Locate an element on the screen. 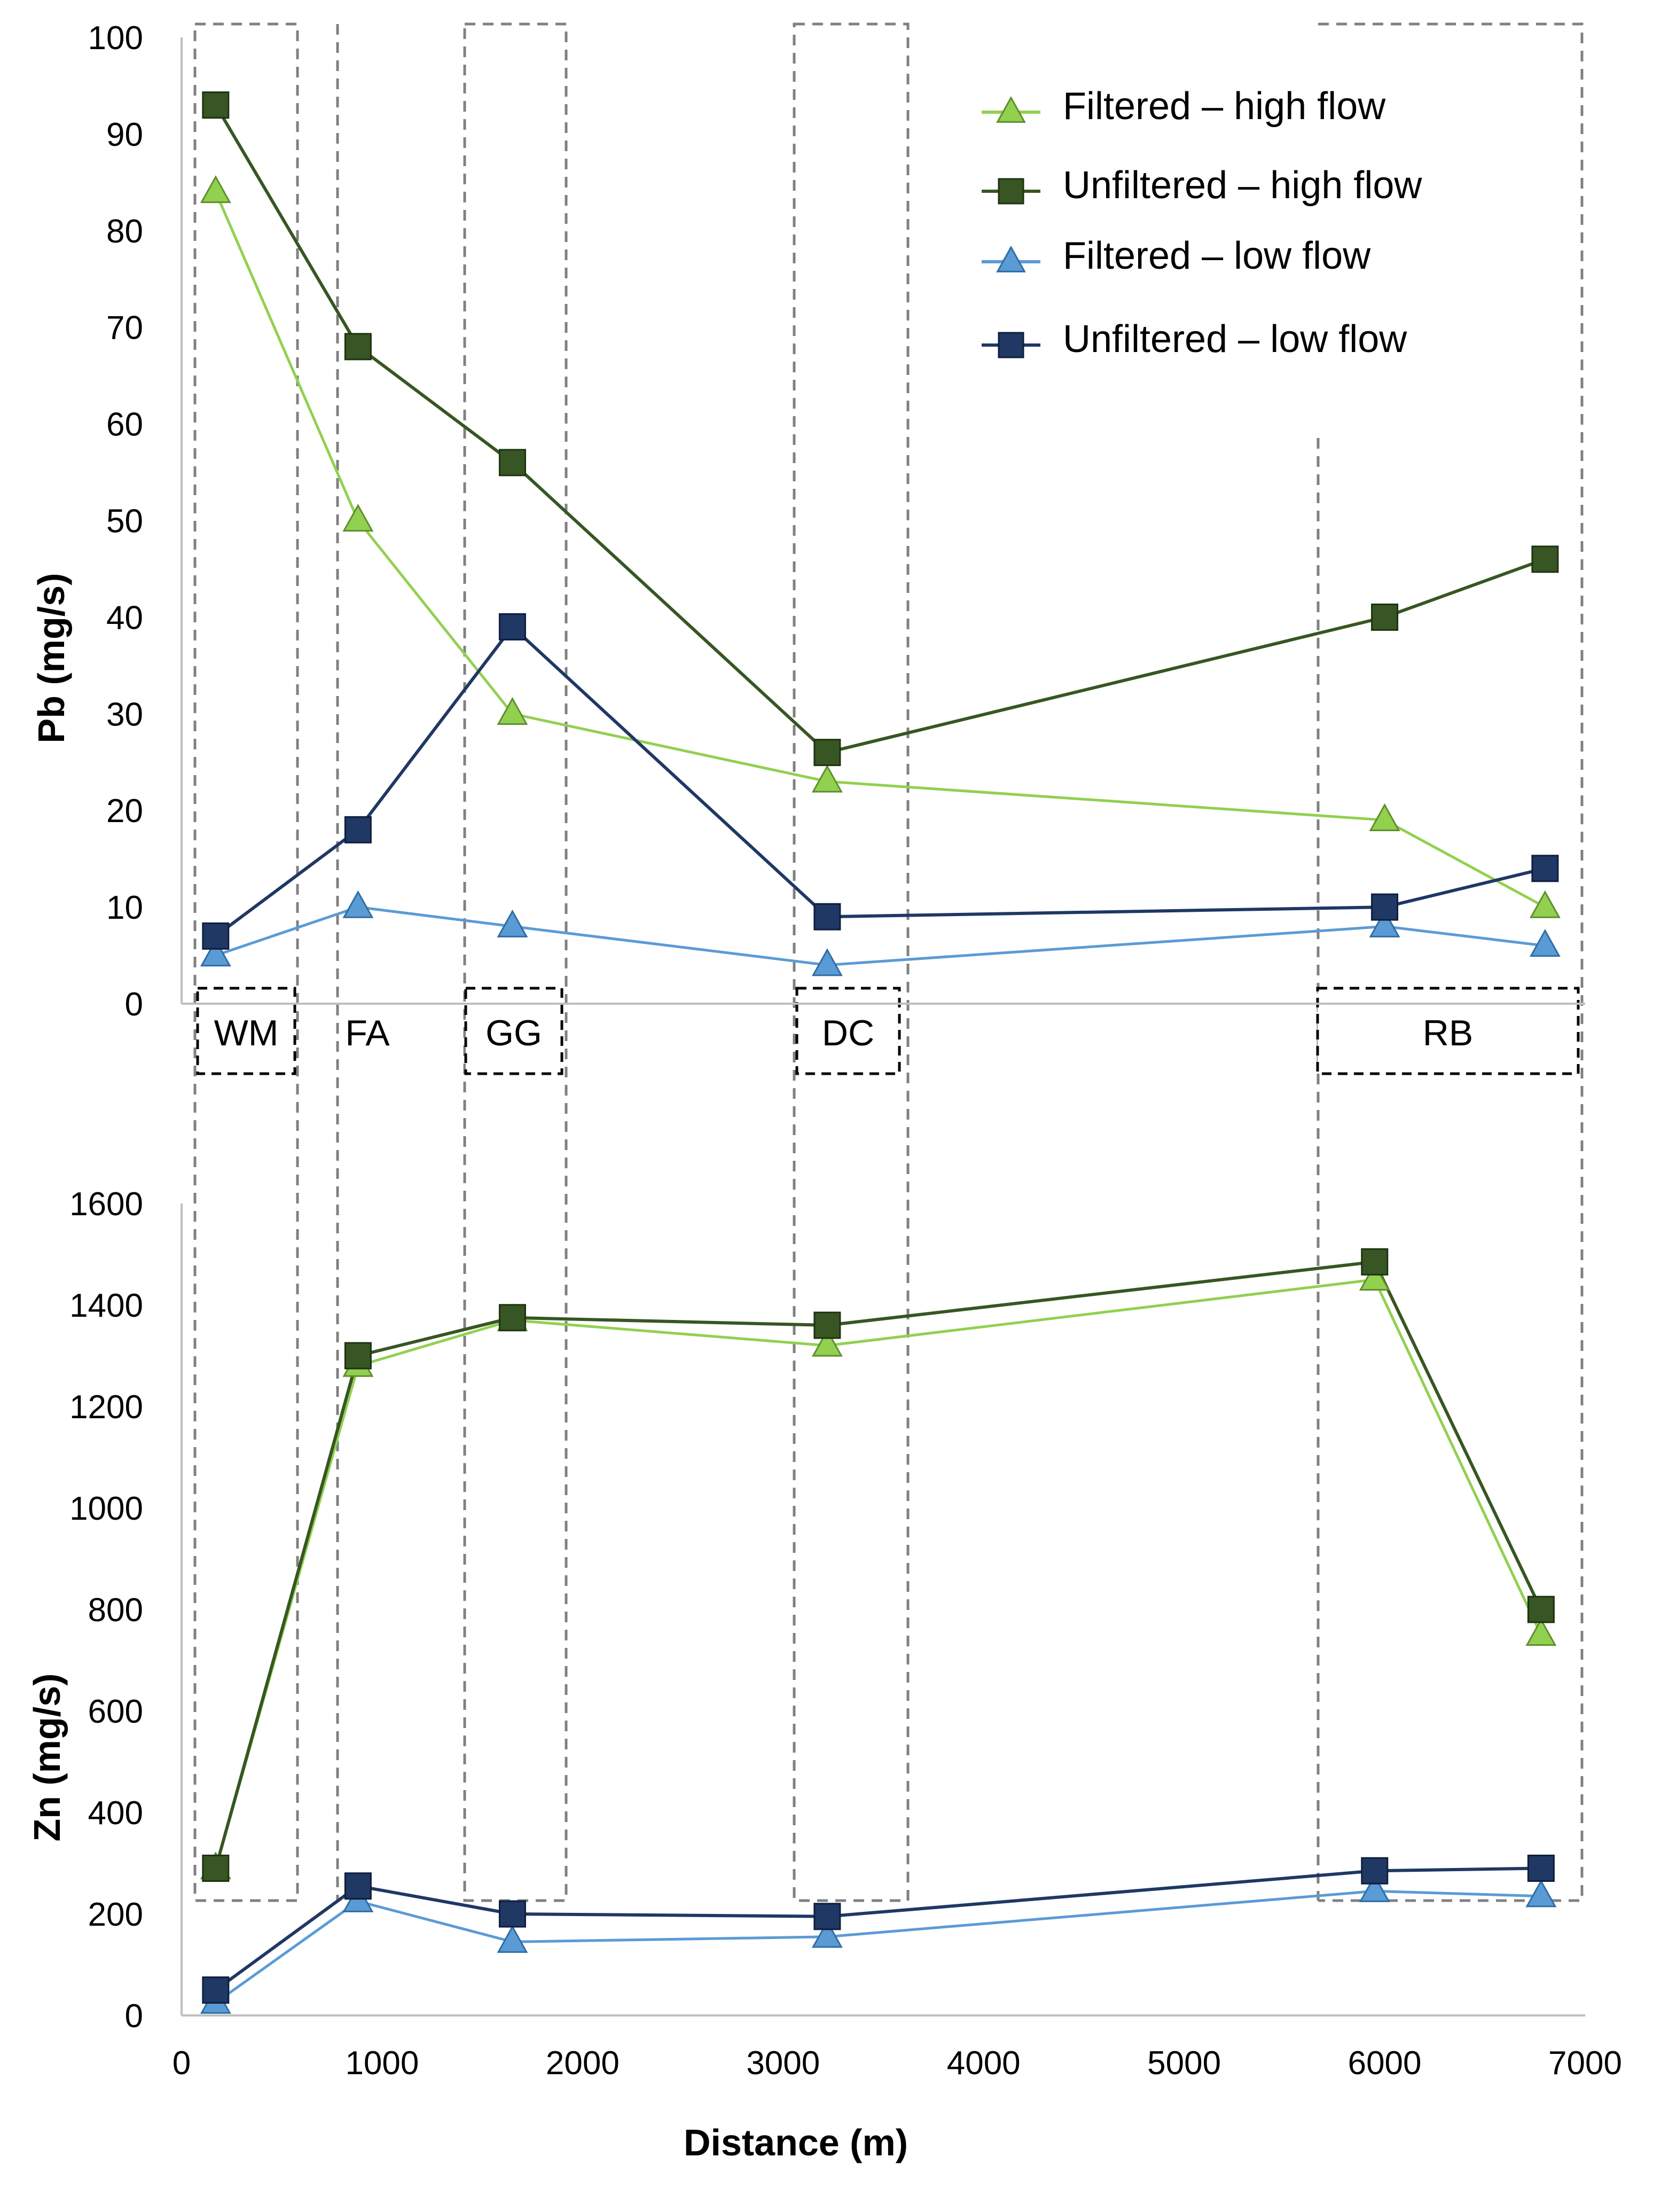 Image resolution: width=1661 pixels, height=2212 pixels. legend-marker-unfiltered-high is located at coordinates (1011, 191).